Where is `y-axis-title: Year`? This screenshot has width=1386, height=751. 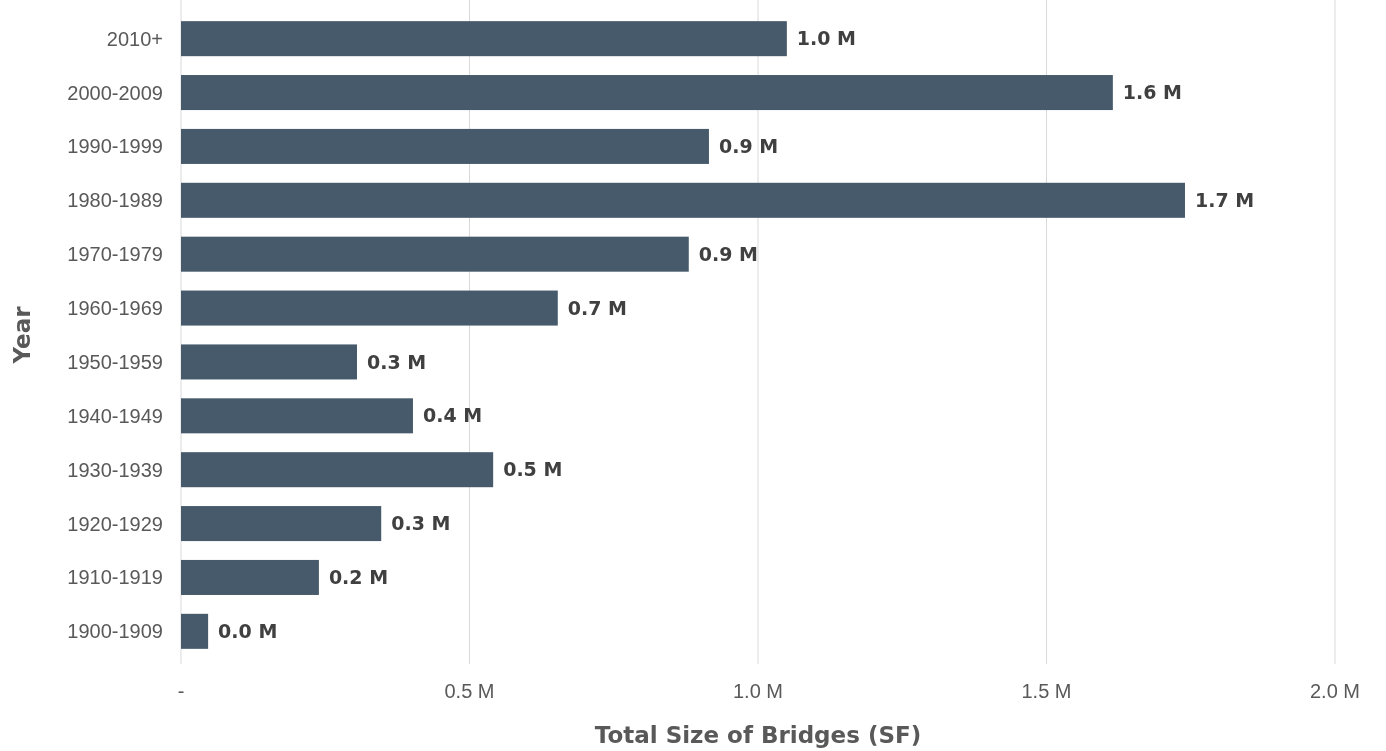 y-axis-title: Year is located at coordinates (22, 335).